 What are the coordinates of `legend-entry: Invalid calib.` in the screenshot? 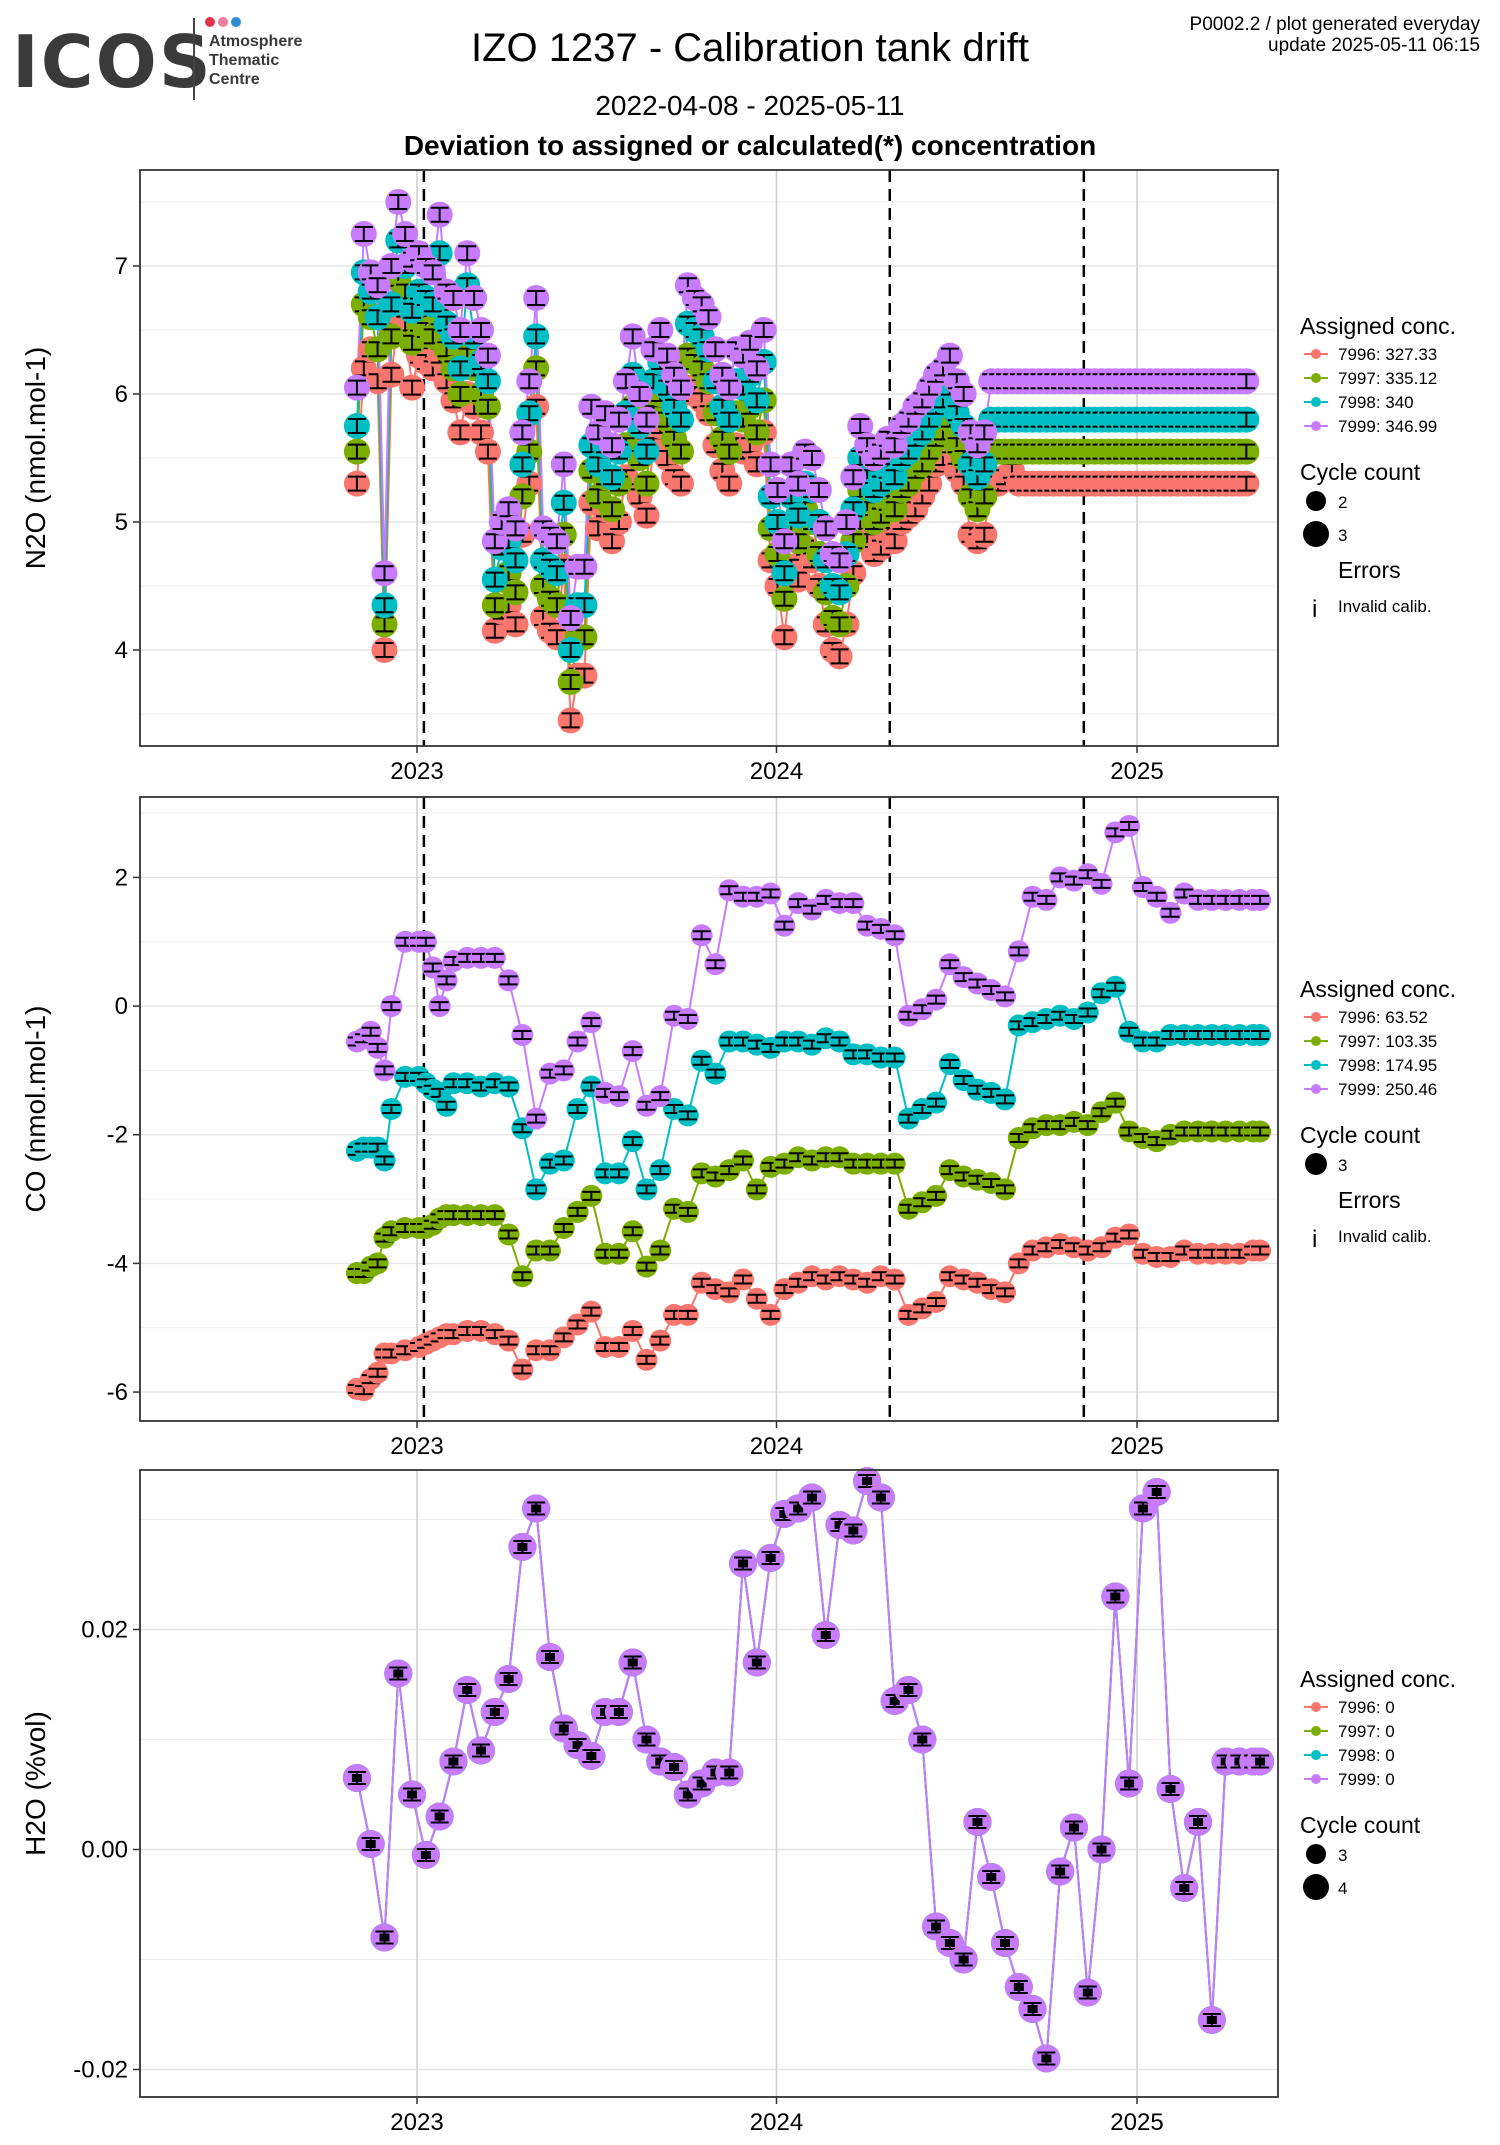 It's located at (1385, 606).